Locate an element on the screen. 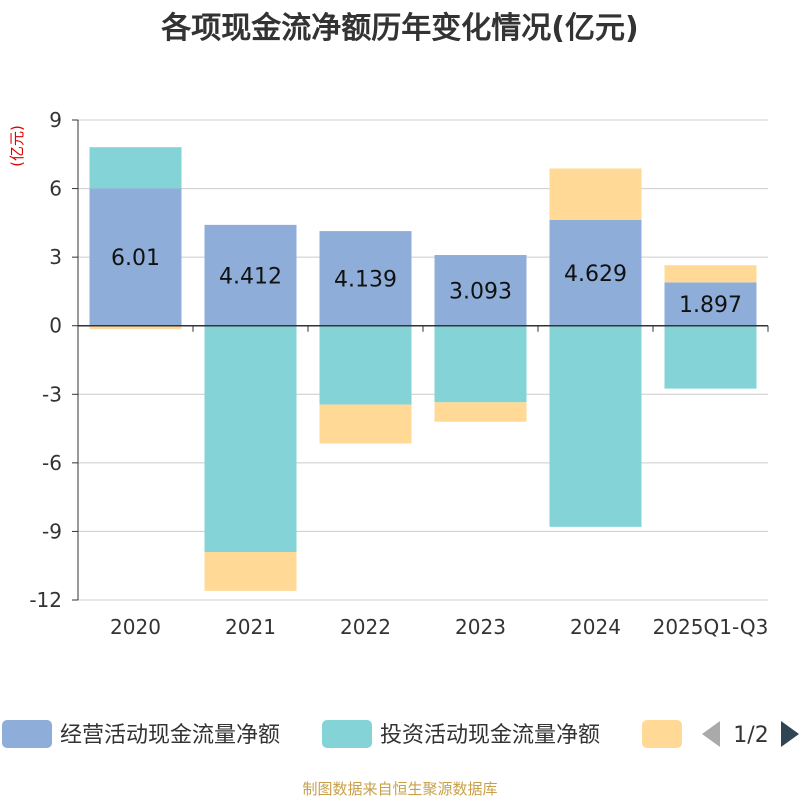  x-tick-label: 2023 is located at coordinates (480, 627).